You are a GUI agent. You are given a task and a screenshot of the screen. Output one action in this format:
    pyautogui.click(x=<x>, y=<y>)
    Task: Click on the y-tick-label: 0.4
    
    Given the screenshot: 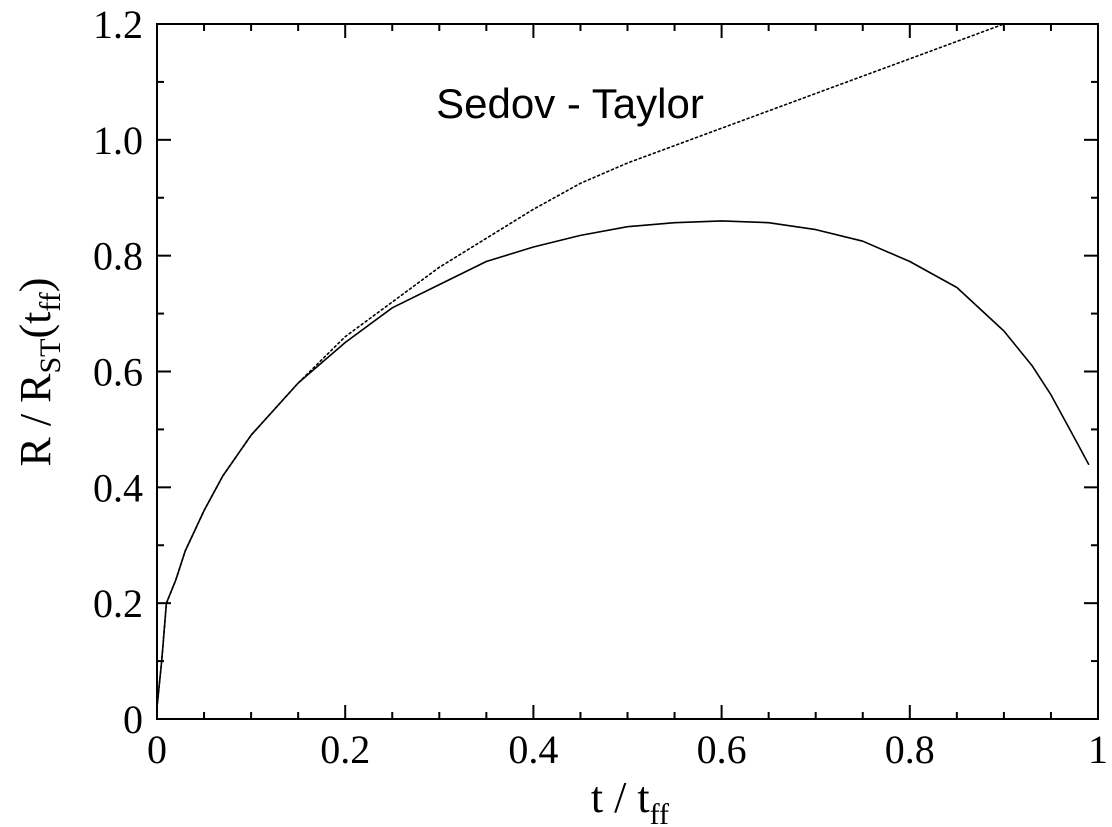 What is the action you would take?
    pyautogui.click(x=118, y=487)
    